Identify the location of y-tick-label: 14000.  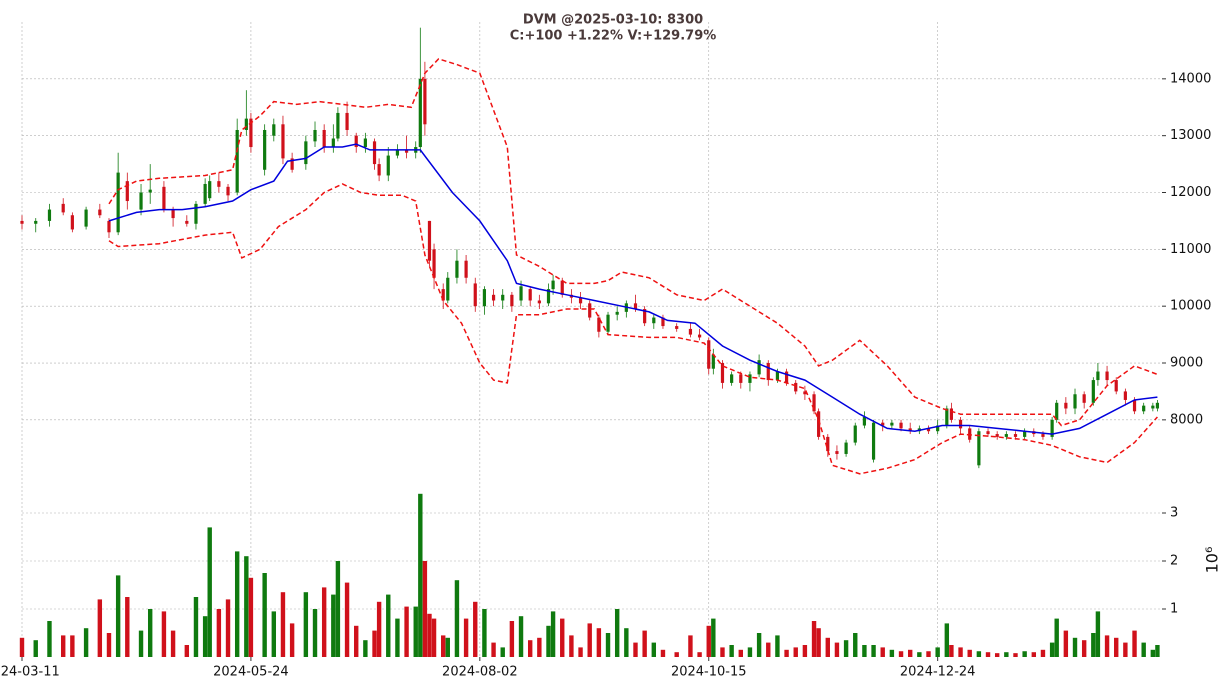
(1190, 78).